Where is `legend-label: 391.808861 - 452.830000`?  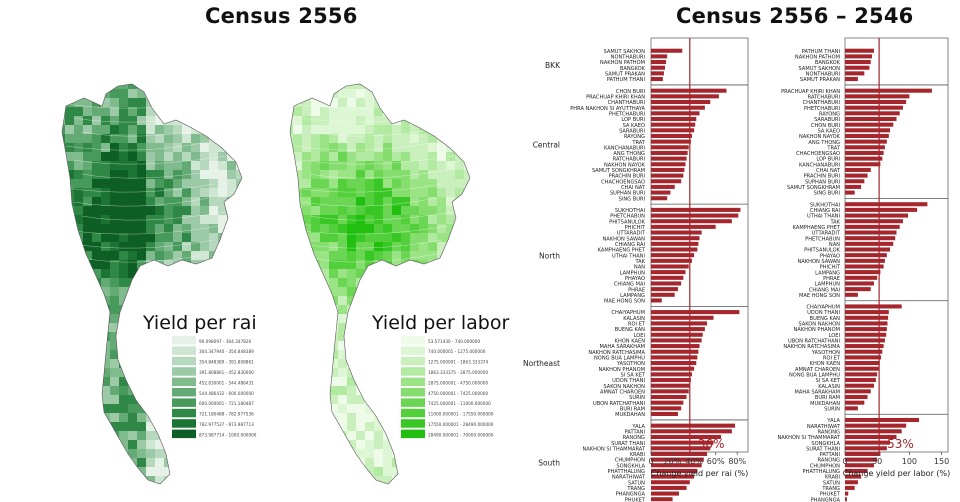
legend-label: 391.808861 - 452.830000 is located at coordinates (226, 372).